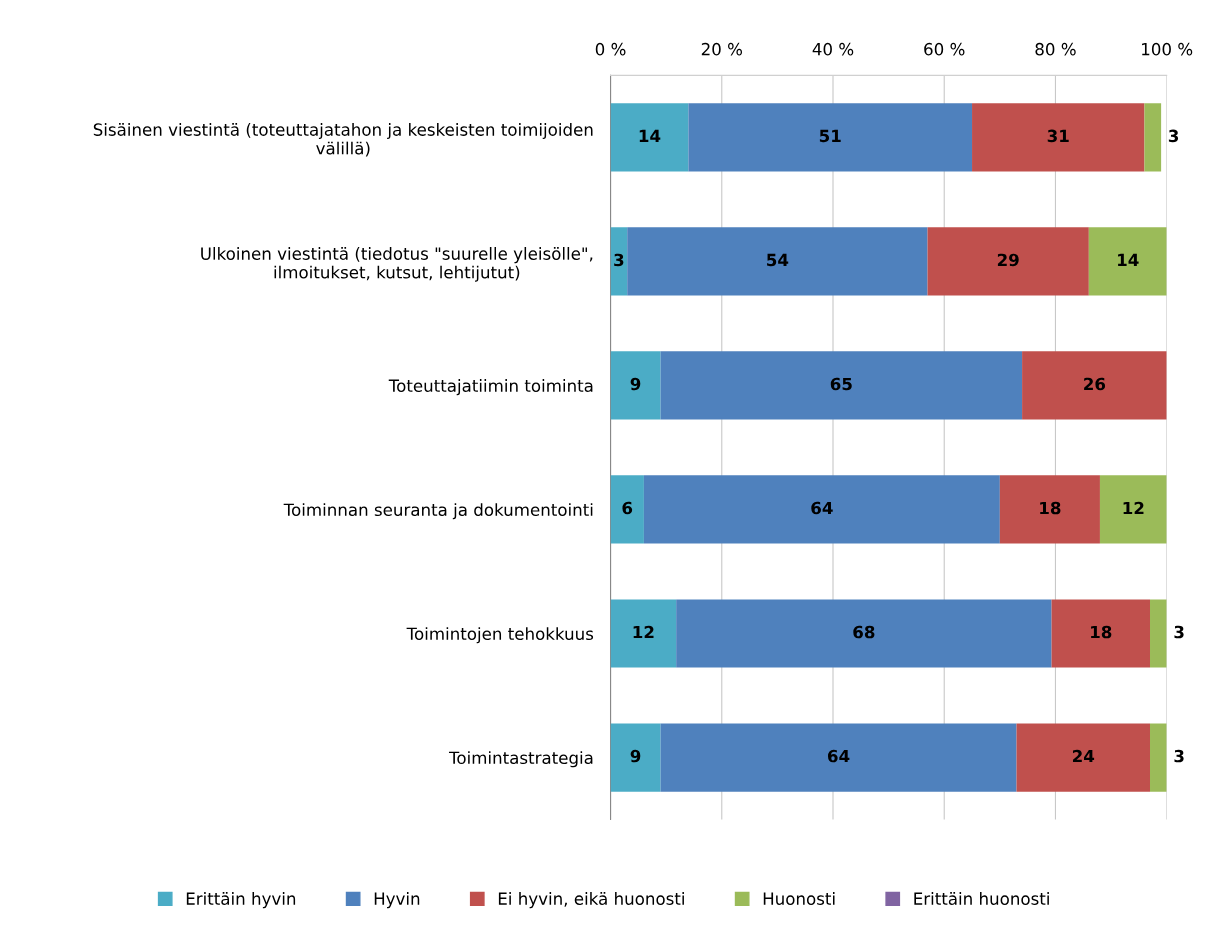 The height and width of the screenshot is (942, 1209). I want to click on x-tick-label: 40 %, so click(833, 49).